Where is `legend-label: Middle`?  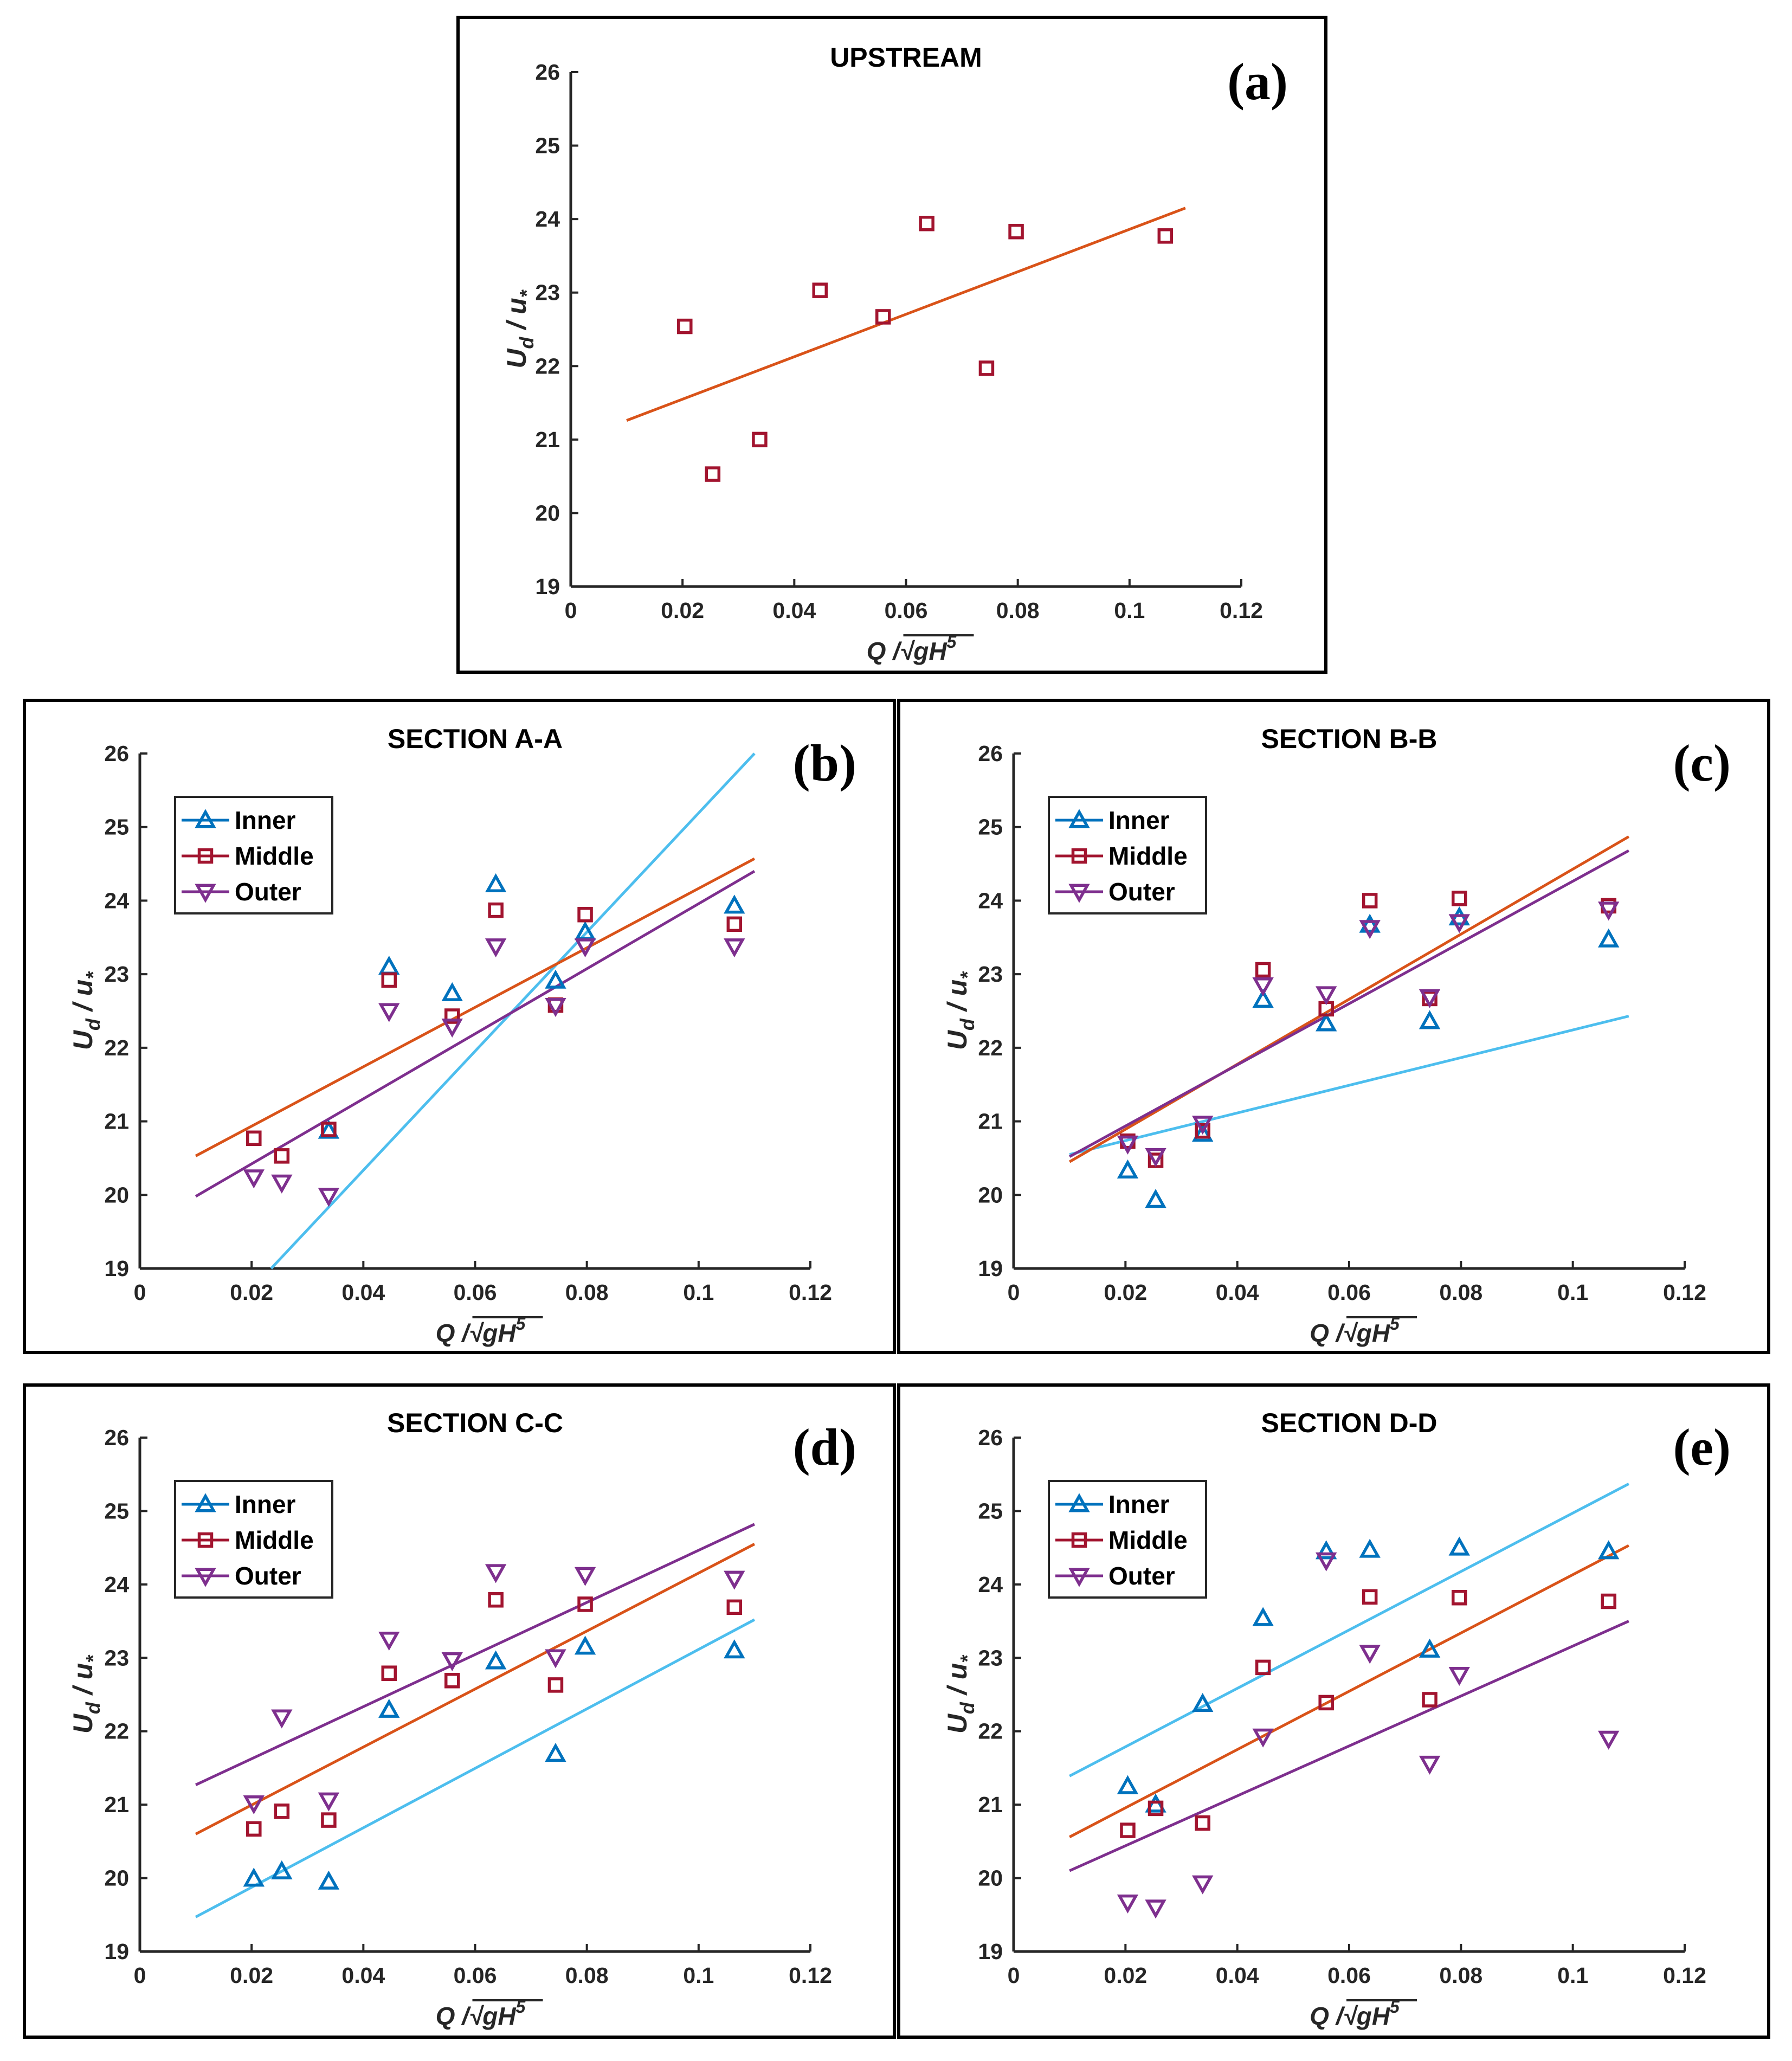
legend-label: Middle is located at coordinates (274, 1540).